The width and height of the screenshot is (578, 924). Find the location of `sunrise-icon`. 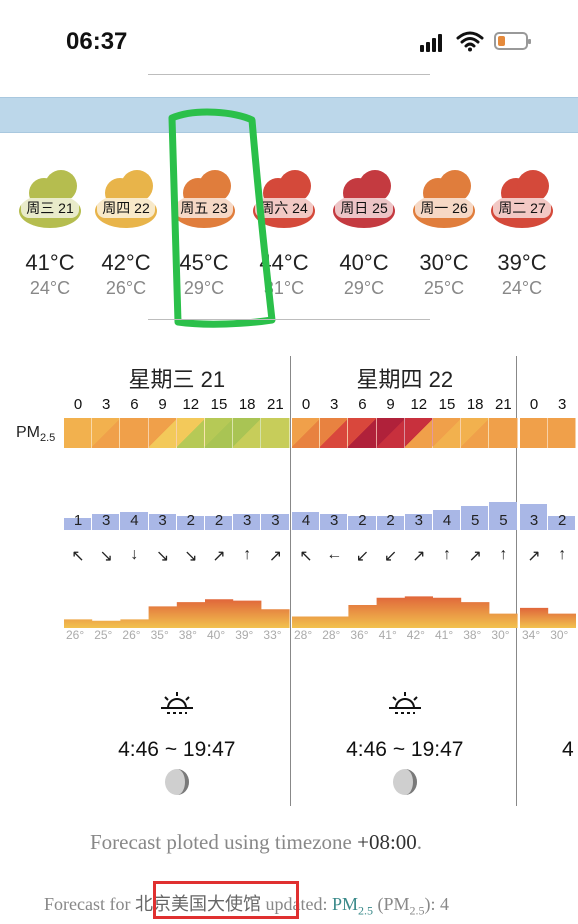

sunrise-icon is located at coordinates (405, 707).